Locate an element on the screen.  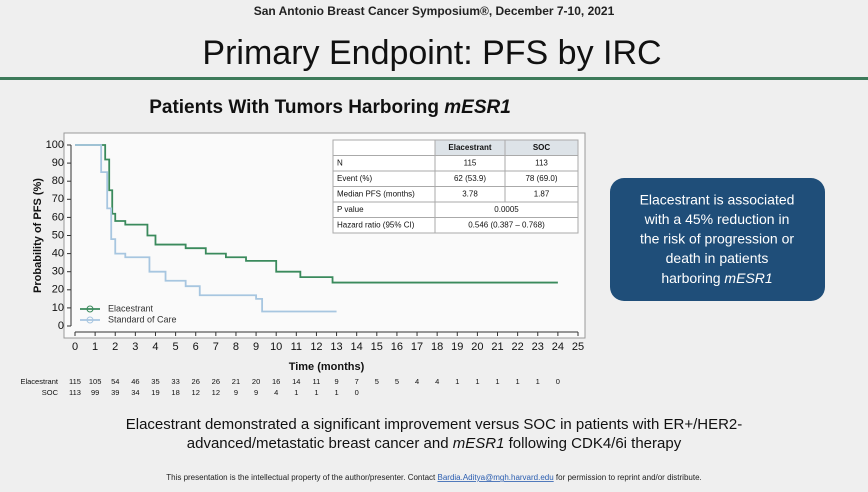
y-tick-label: 40 is located at coordinates (58, 254).